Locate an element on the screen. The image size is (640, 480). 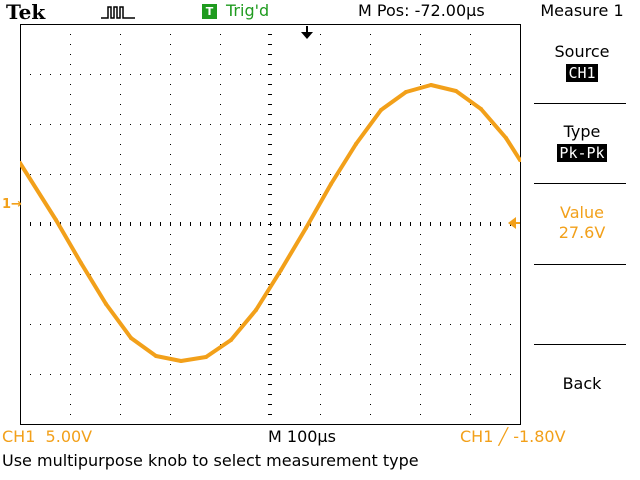
value-label: Value is located at coordinates (582, 212).